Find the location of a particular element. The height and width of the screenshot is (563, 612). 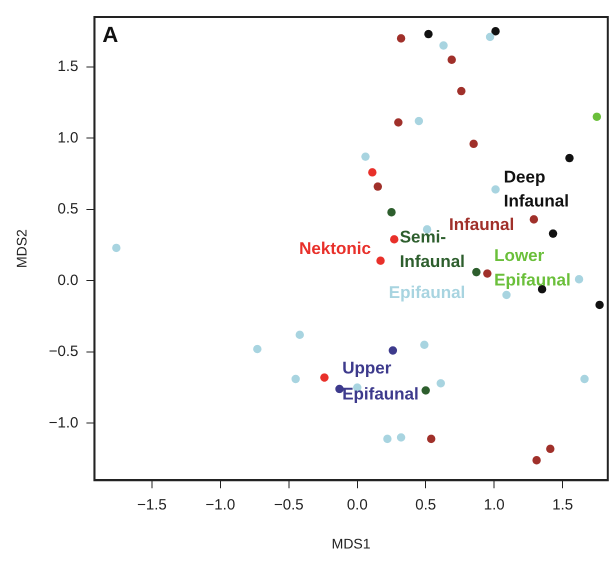

y-tick-label: 0.5 is located at coordinates (68, 209).